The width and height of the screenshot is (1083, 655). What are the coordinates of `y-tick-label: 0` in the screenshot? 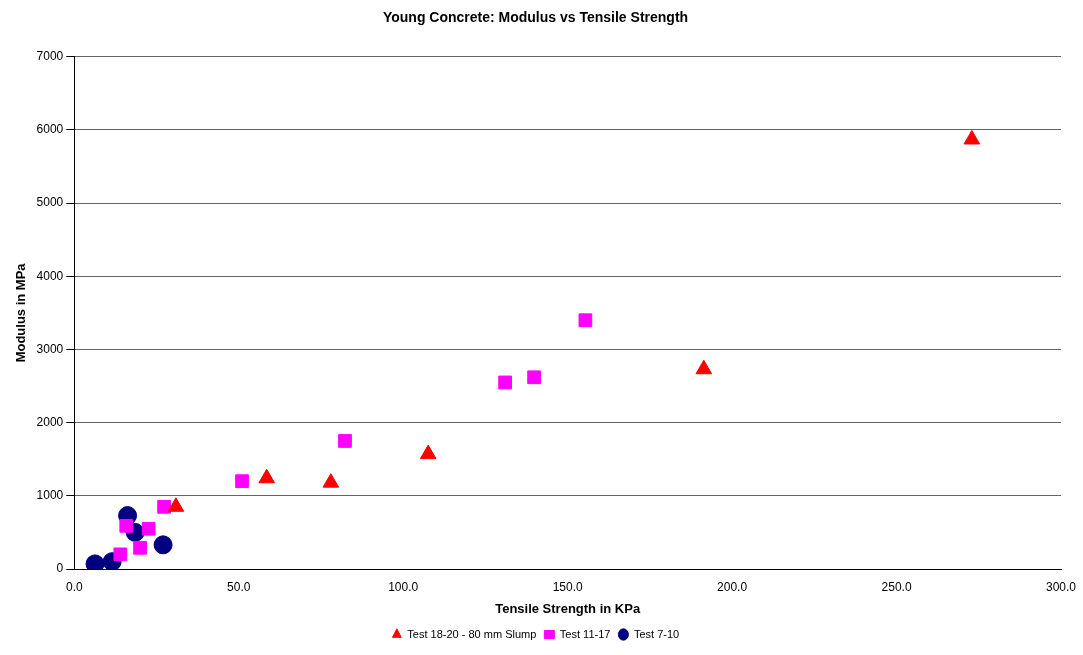 It's located at (60, 568).